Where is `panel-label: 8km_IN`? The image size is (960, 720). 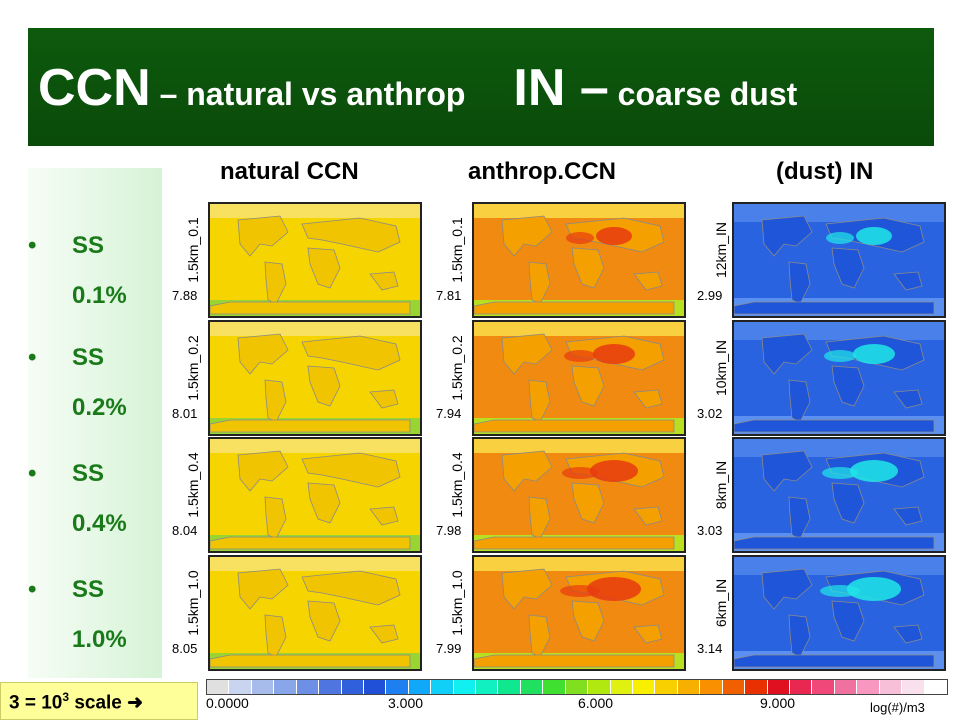
panel-label: 8km_IN is located at coordinates (721, 485).